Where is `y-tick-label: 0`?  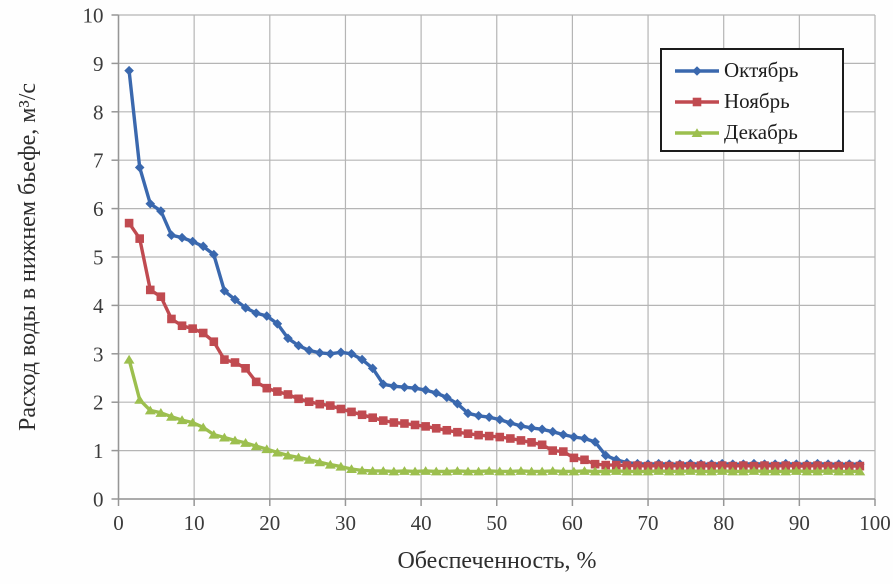
y-tick-label: 0 is located at coordinates (98, 500).